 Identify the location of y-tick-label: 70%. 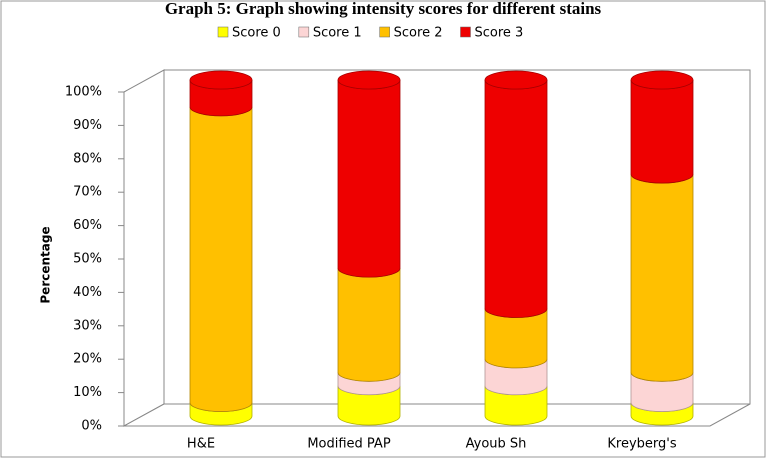
(87, 192).